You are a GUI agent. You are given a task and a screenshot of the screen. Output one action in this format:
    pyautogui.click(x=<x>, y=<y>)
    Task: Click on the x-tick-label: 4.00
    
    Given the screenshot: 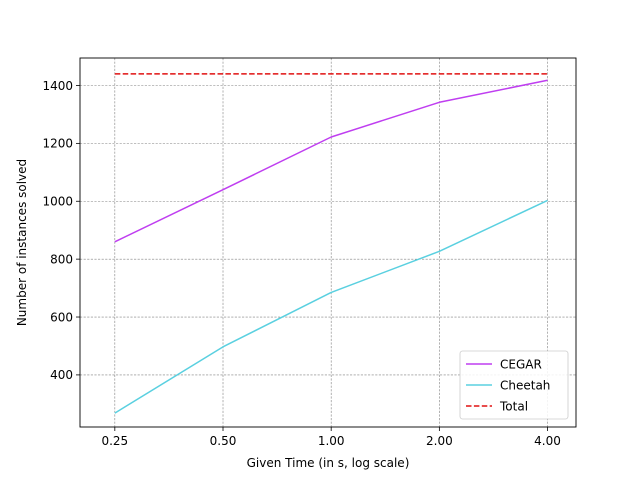 What is the action you would take?
    pyautogui.click(x=547, y=441)
    